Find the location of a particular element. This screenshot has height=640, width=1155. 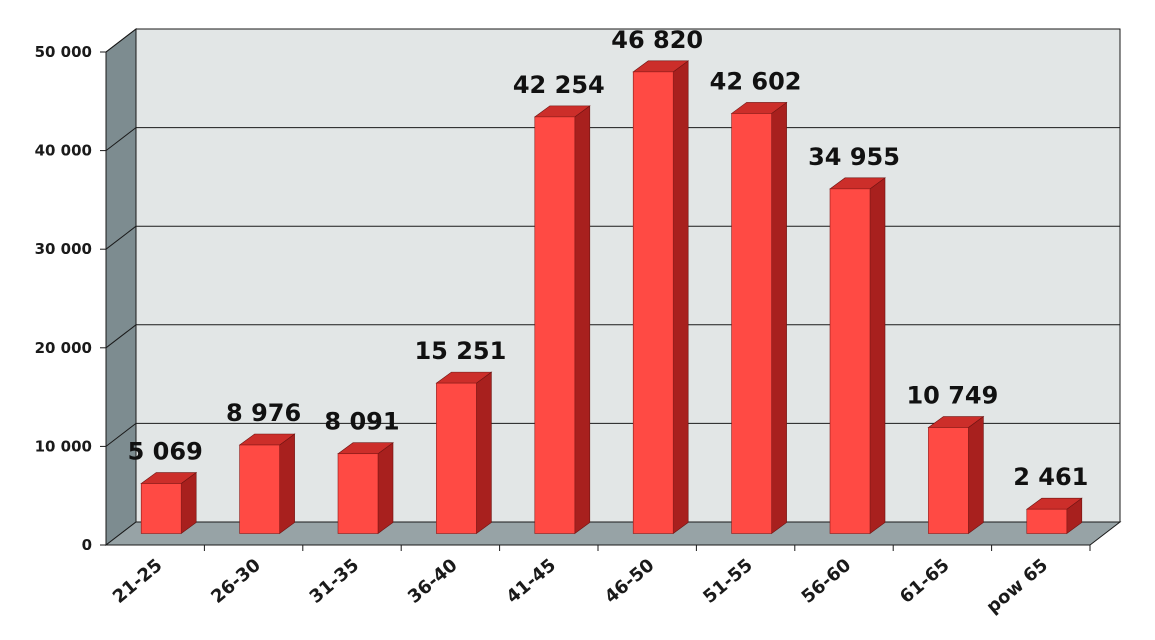

left-wall is located at coordinates (121, 287).